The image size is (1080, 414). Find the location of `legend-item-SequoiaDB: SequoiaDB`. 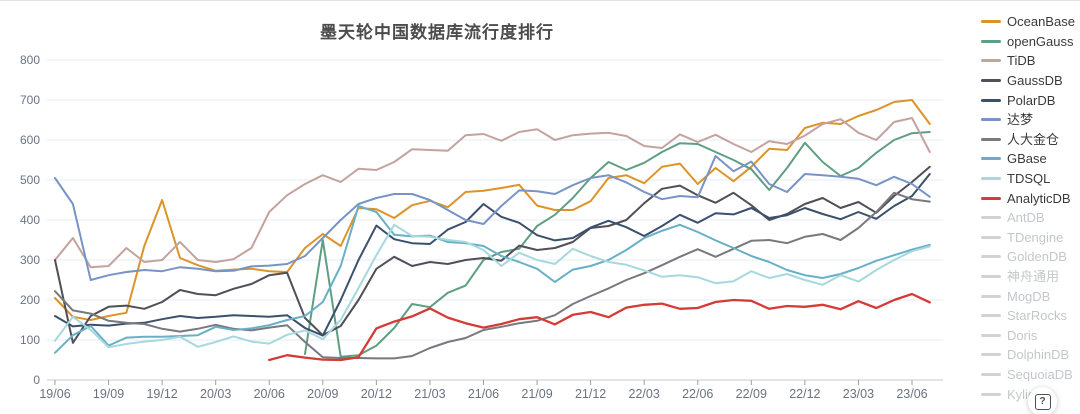

legend-item-SequoiaDB: SequoiaDB is located at coordinates (1030, 375).